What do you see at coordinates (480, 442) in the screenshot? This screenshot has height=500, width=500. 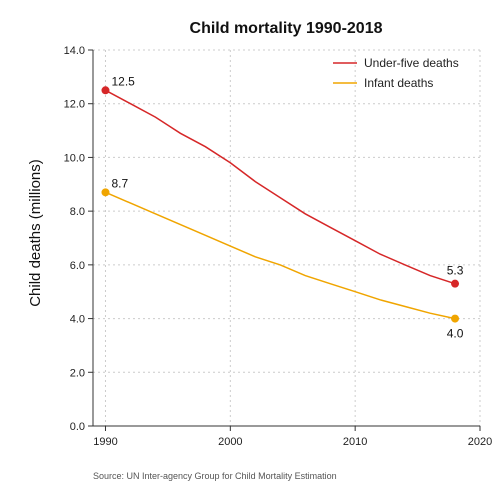 I see `x-tick-label: 2020` at bounding box center [480, 442].